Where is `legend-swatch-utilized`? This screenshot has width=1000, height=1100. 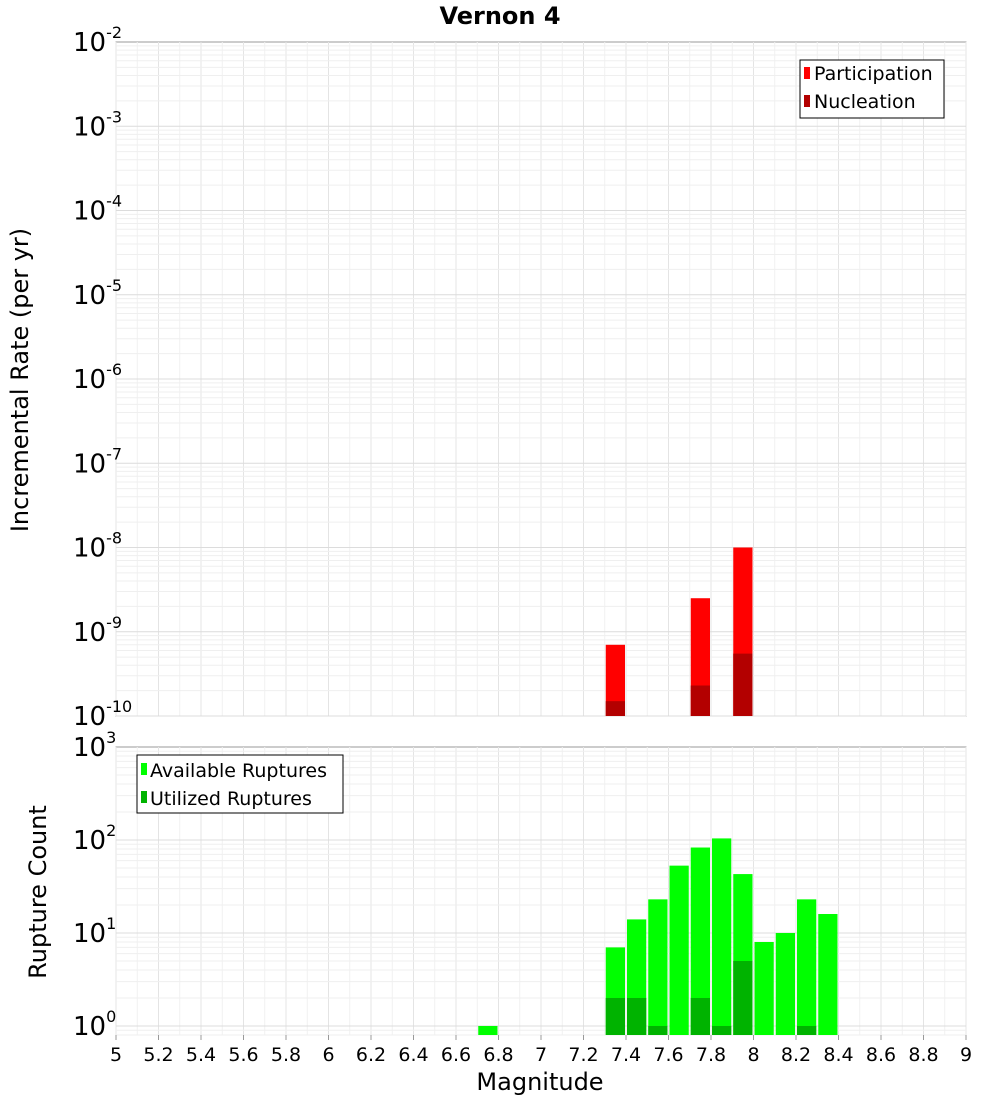 legend-swatch-utilized is located at coordinates (144, 797).